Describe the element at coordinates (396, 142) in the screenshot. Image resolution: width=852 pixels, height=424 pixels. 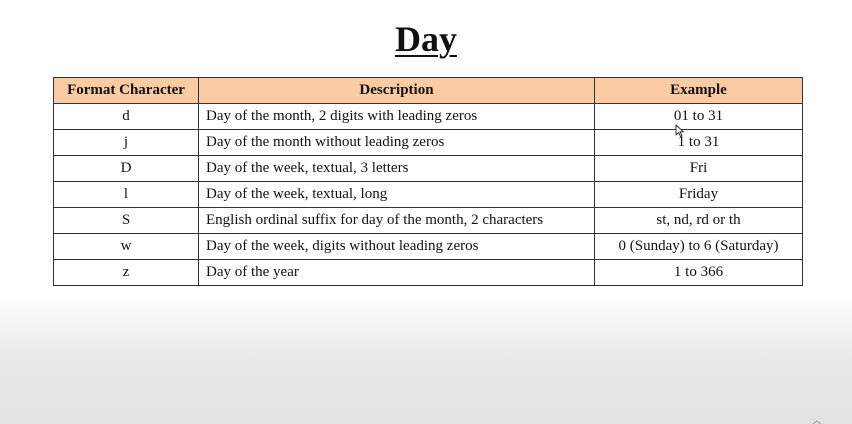
I see `description-cell: Day of the month without leading zeros` at that location.